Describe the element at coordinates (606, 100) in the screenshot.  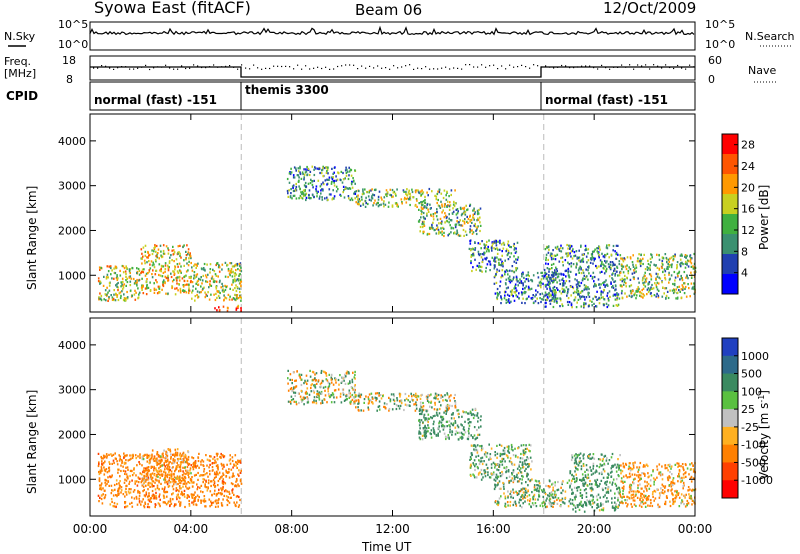
I see `cpid-segment-3: normal (fast) -151` at that location.